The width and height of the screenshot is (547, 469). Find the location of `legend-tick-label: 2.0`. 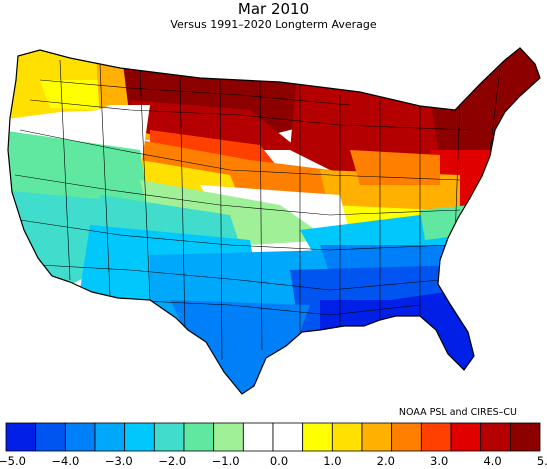

legend-tick-label: 2.0 is located at coordinates (385, 461).